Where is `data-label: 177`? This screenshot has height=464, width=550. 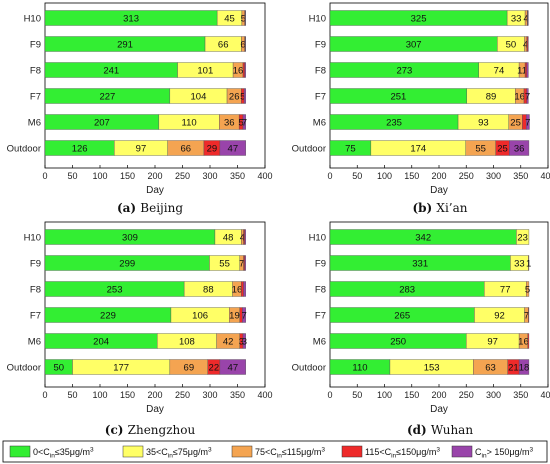
data-label: 177 is located at coordinates (121, 368).